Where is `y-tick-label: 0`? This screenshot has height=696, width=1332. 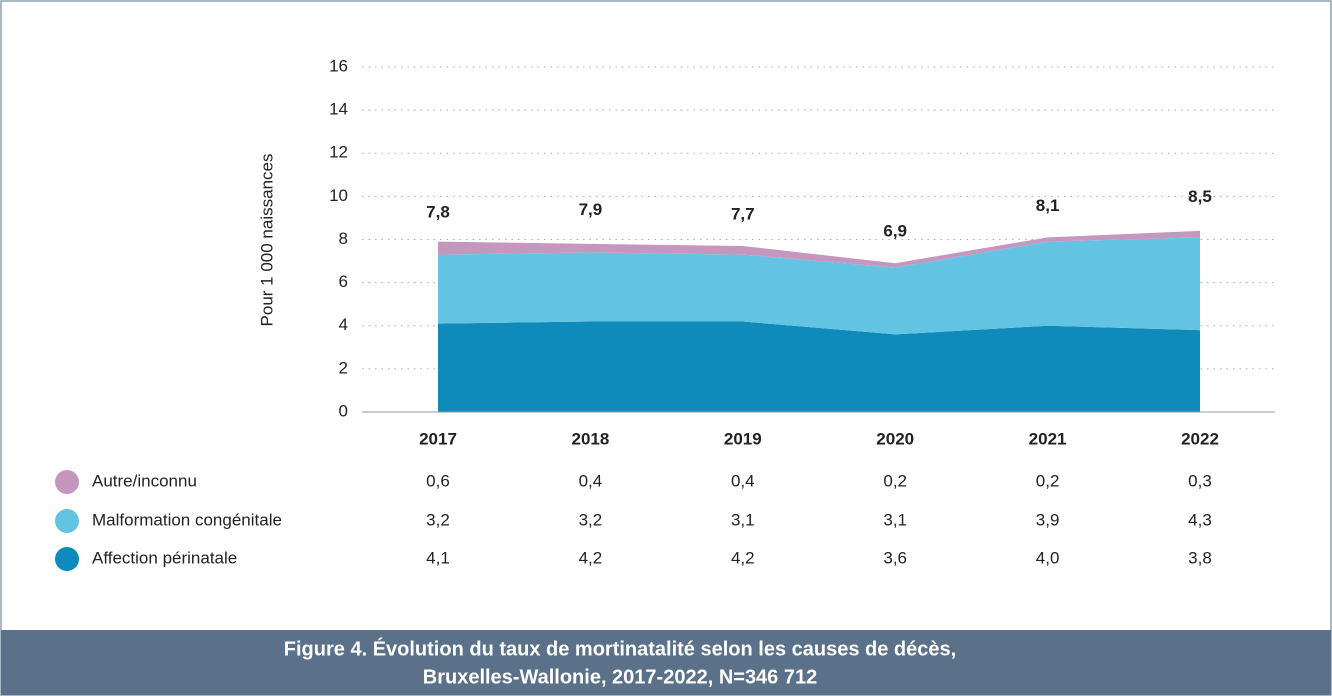 y-tick-label: 0 is located at coordinates (343, 410).